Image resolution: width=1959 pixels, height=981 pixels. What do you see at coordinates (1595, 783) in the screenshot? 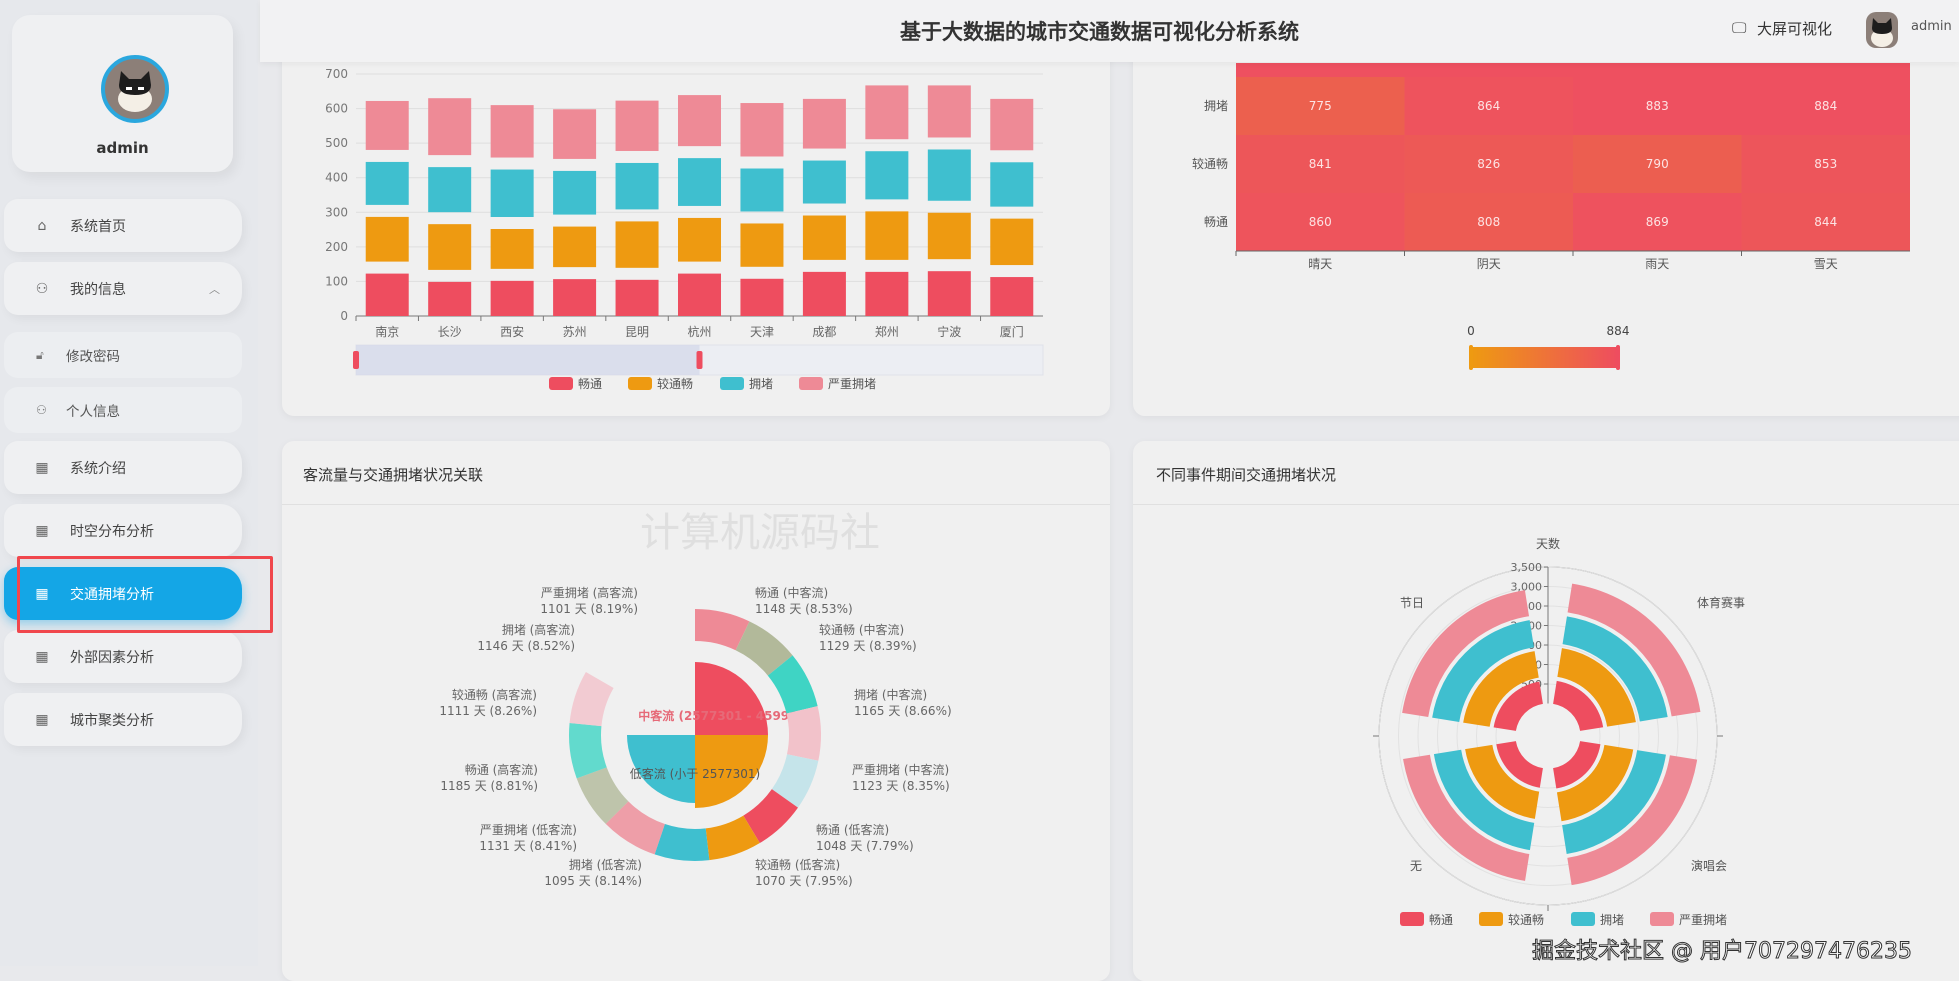
I see `polar-bar-较通畅` at bounding box center [1595, 783].